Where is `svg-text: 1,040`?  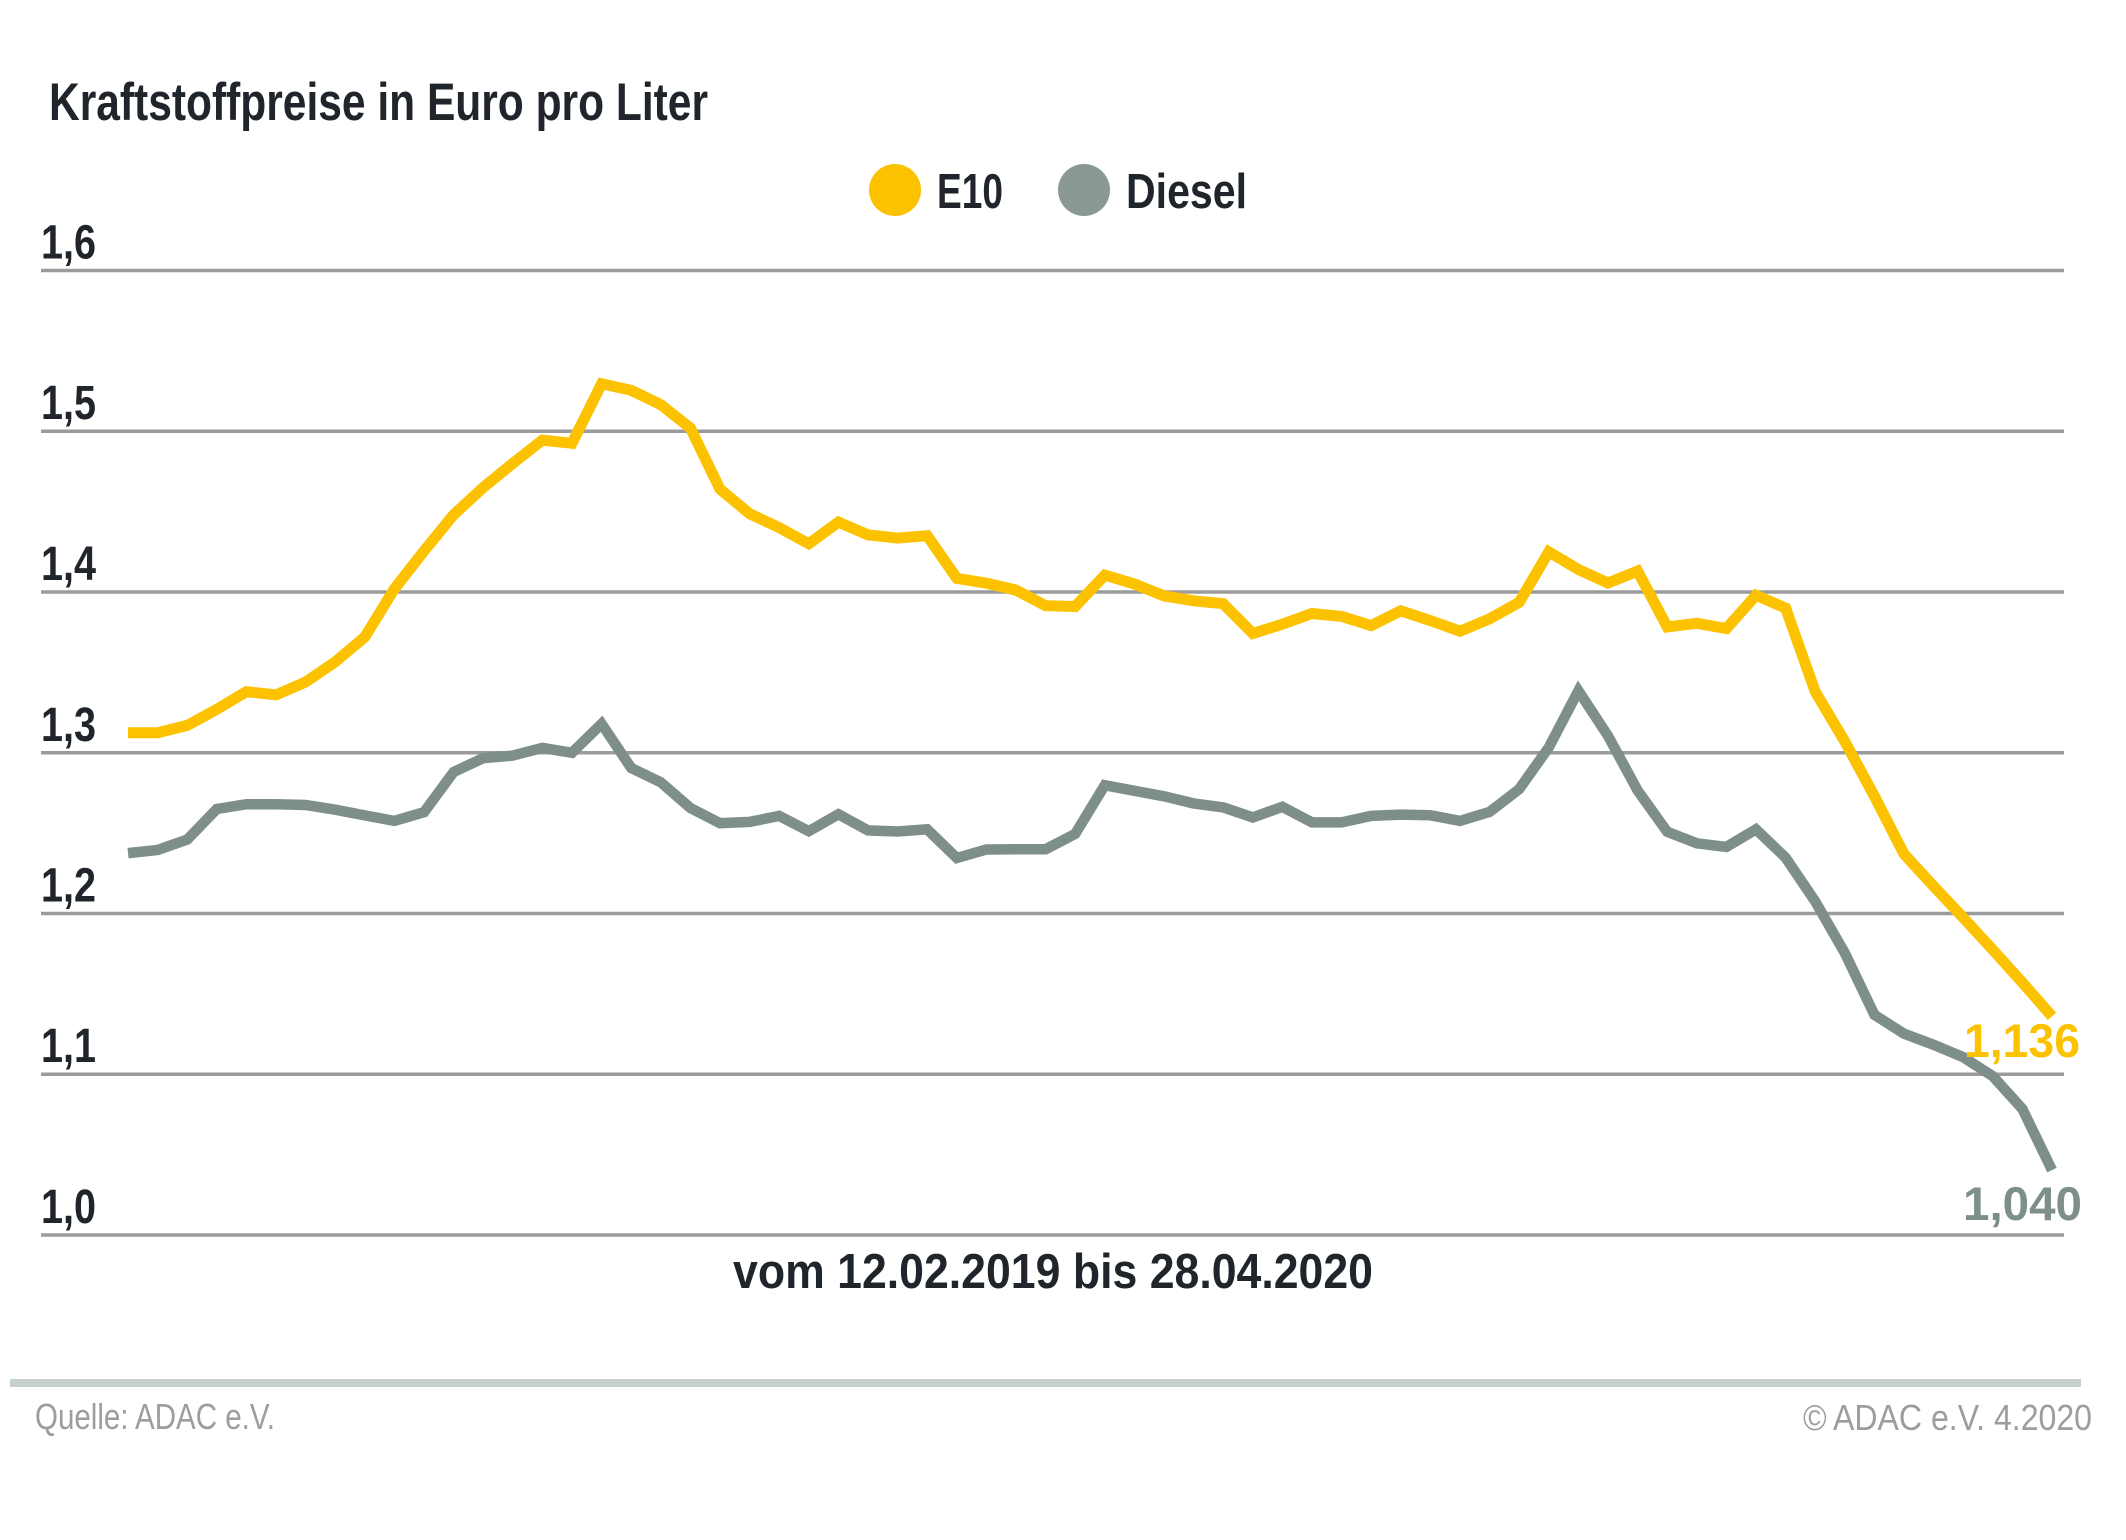 svg-text: 1,040 is located at coordinates (2022, 1203).